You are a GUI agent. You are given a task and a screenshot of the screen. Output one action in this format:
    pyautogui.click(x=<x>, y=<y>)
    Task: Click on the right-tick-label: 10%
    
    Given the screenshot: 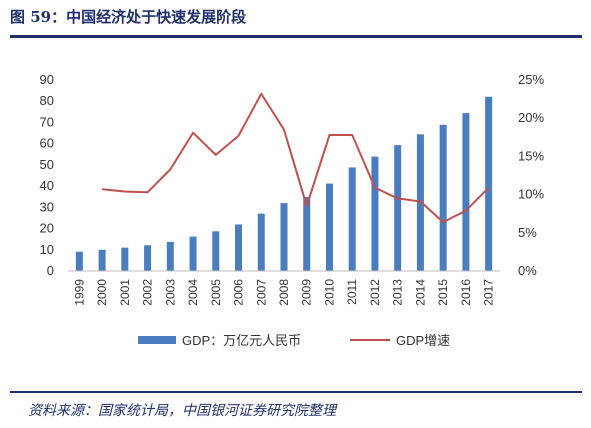 What is the action you would take?
    pyautogui.click(x=531, y=194)
    